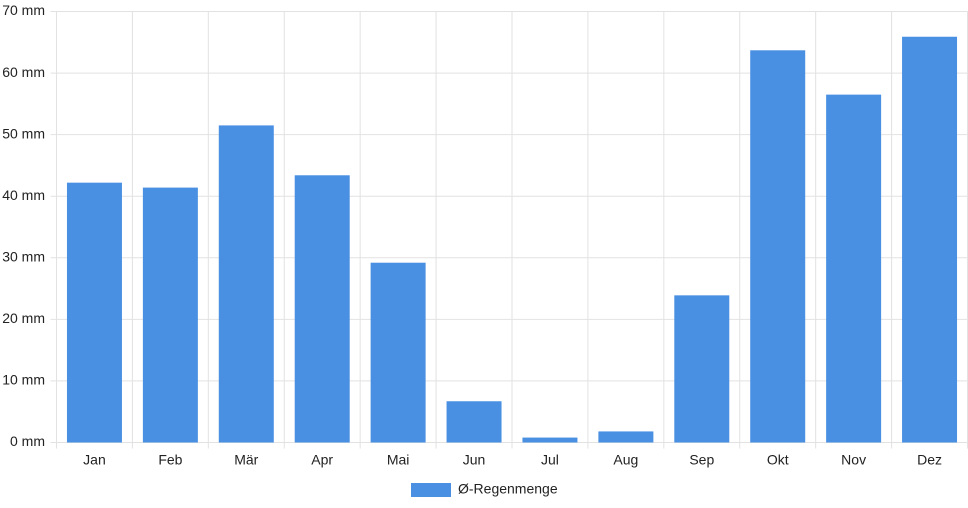 The image size is (968, 508). I want to click on y-tick-label: 40 mm, so click(23, 195).